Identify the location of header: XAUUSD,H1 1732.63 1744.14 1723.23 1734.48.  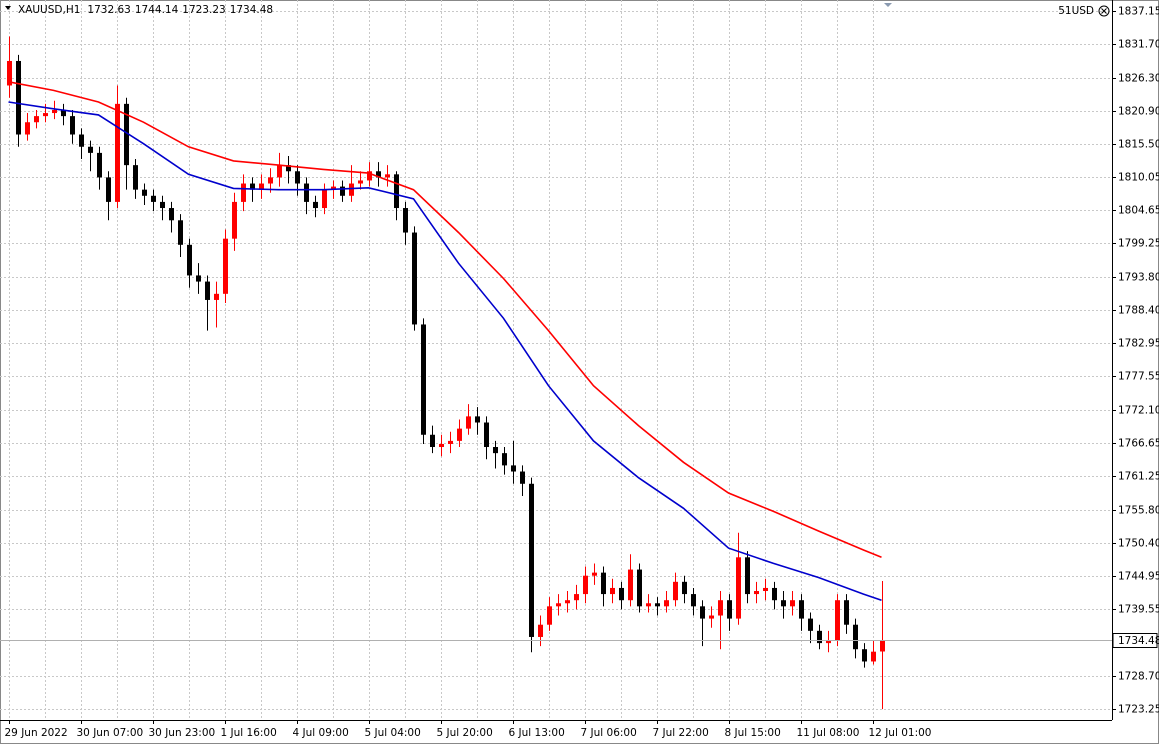
(145, 10).